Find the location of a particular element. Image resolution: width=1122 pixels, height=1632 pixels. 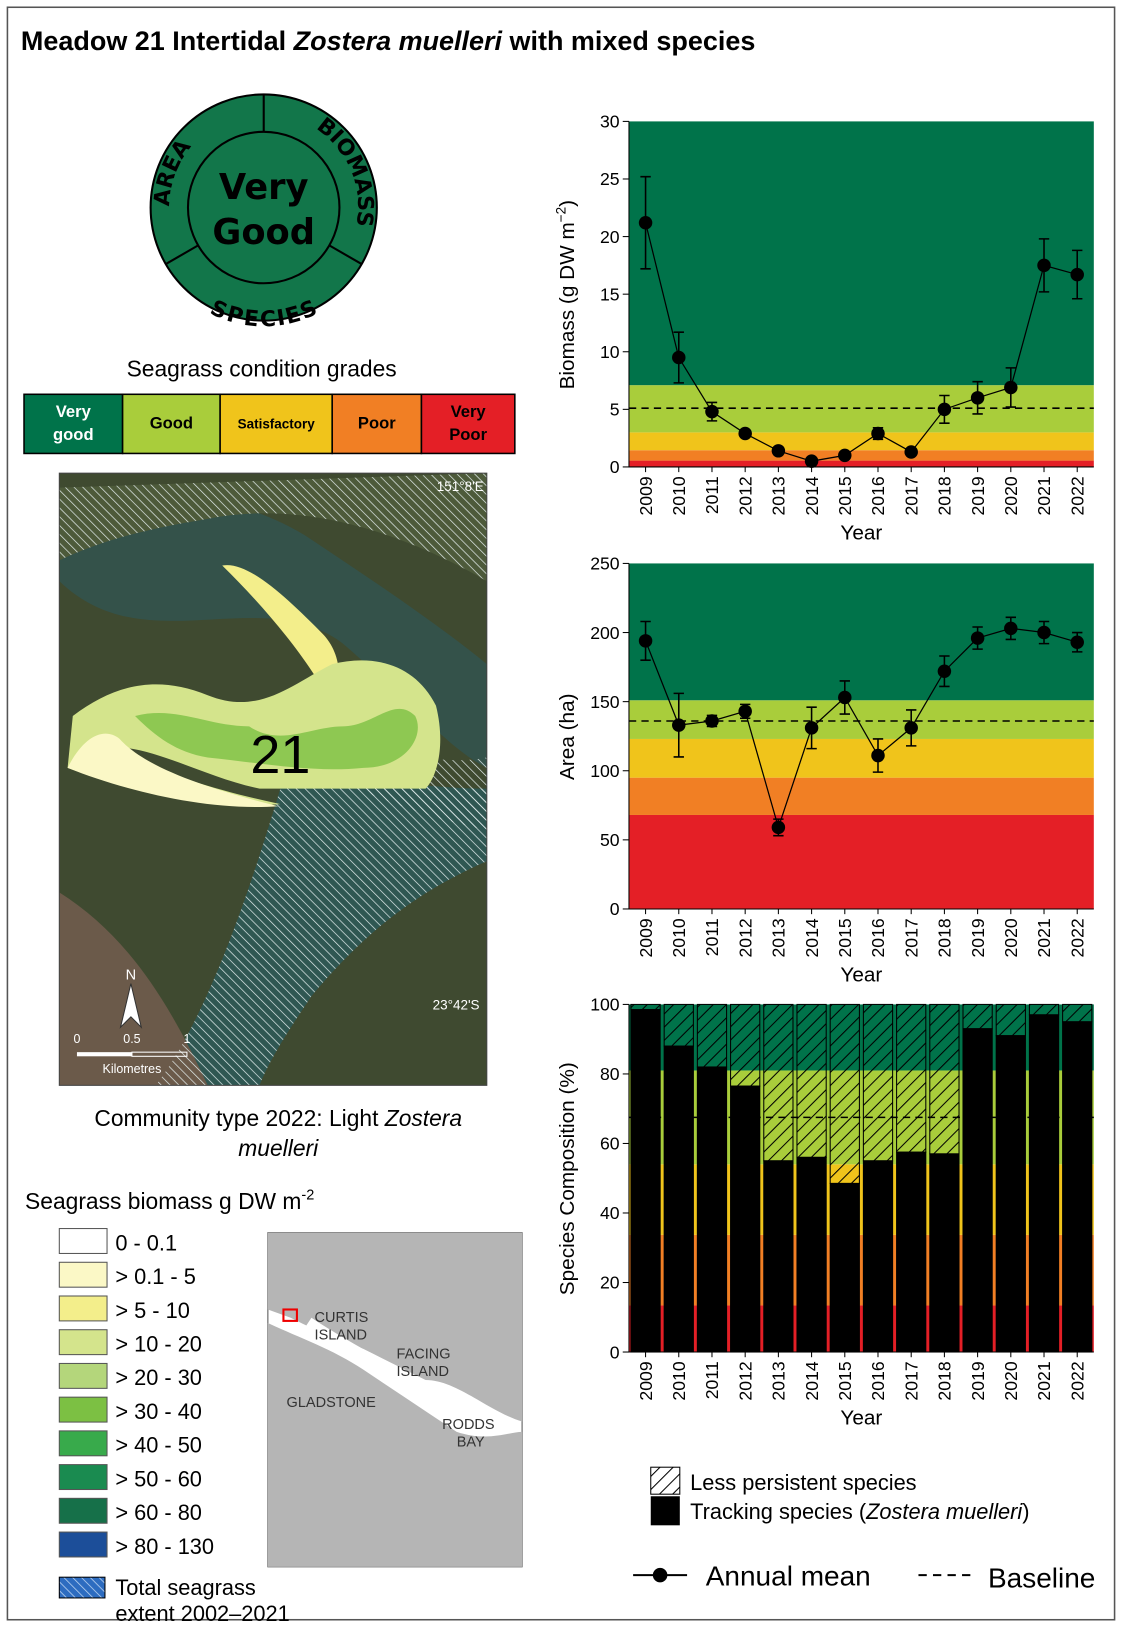

legend-dot is located at coordinates (660, 1575).